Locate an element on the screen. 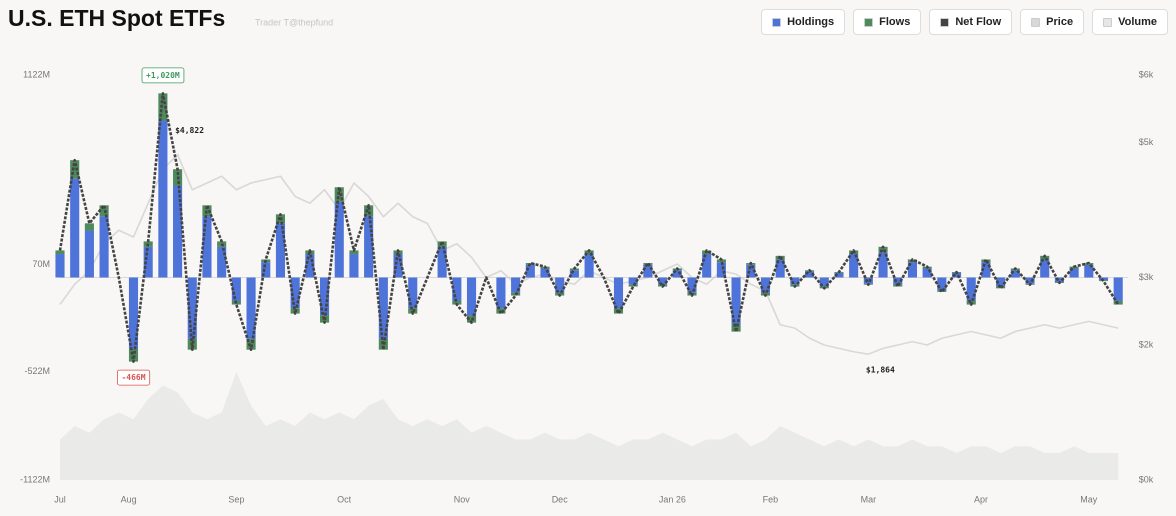  legend: Holdings Flows Net Flow Price Volume is located at coordinates (964, 22).